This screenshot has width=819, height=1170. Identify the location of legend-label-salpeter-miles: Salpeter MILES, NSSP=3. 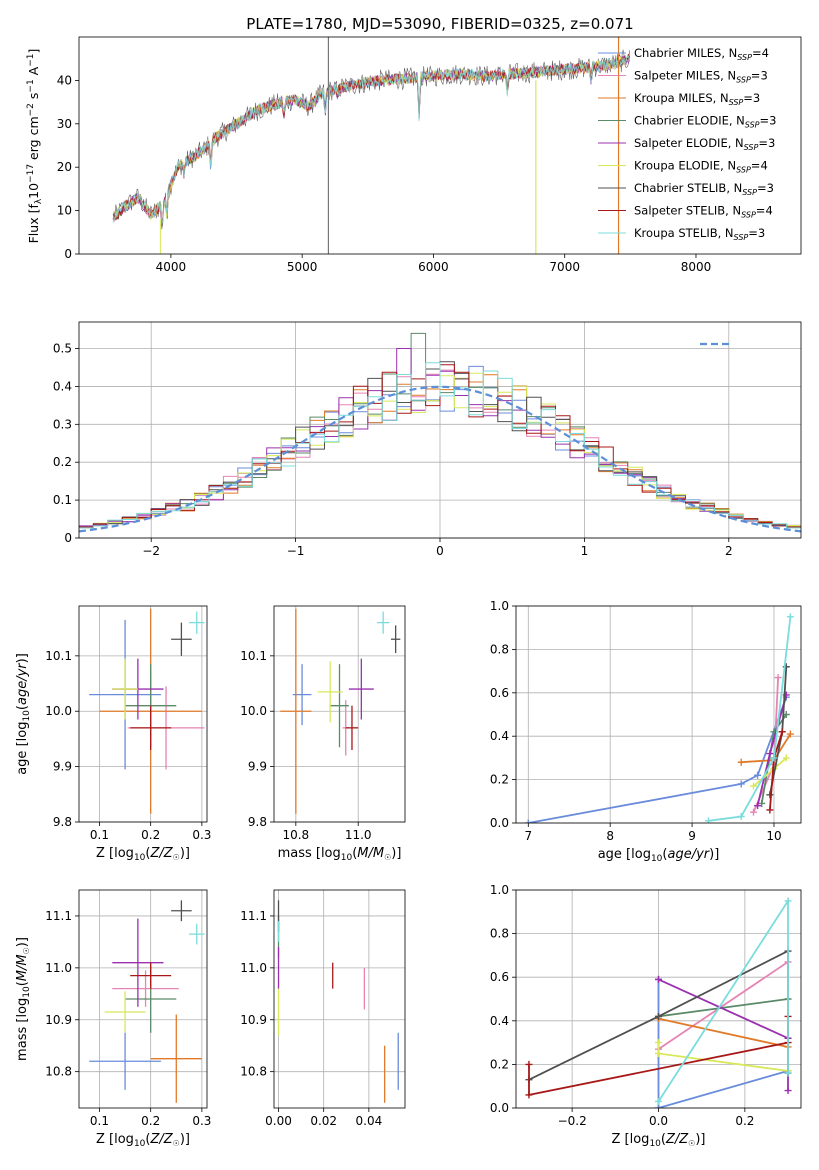
(701, 77).